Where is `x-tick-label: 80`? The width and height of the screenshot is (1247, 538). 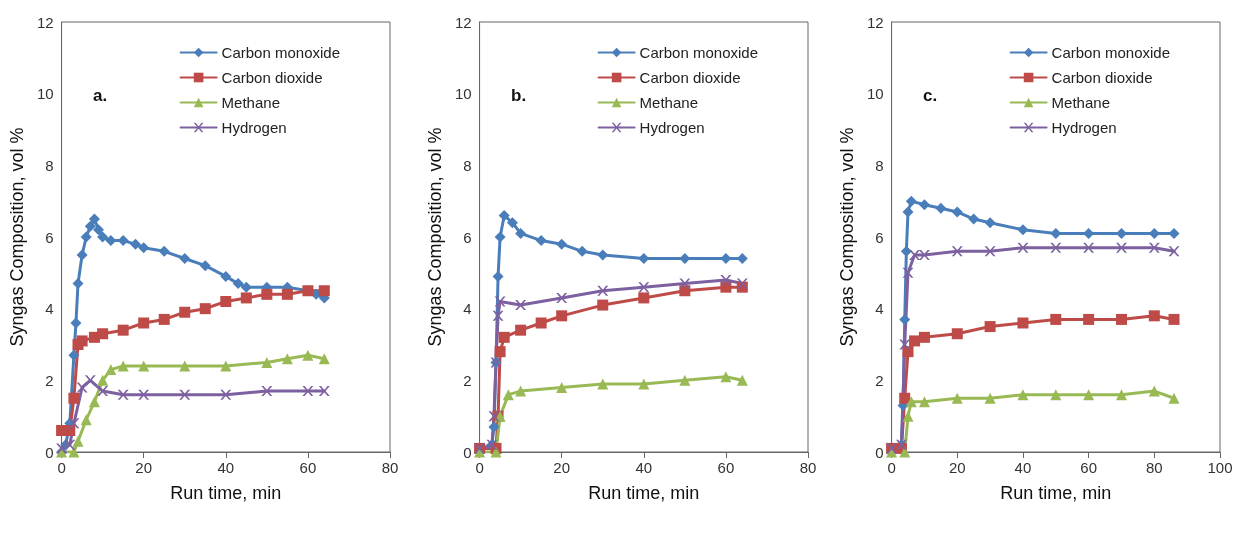
x-tick-label: 80 is located at coordinates (1154, 467).